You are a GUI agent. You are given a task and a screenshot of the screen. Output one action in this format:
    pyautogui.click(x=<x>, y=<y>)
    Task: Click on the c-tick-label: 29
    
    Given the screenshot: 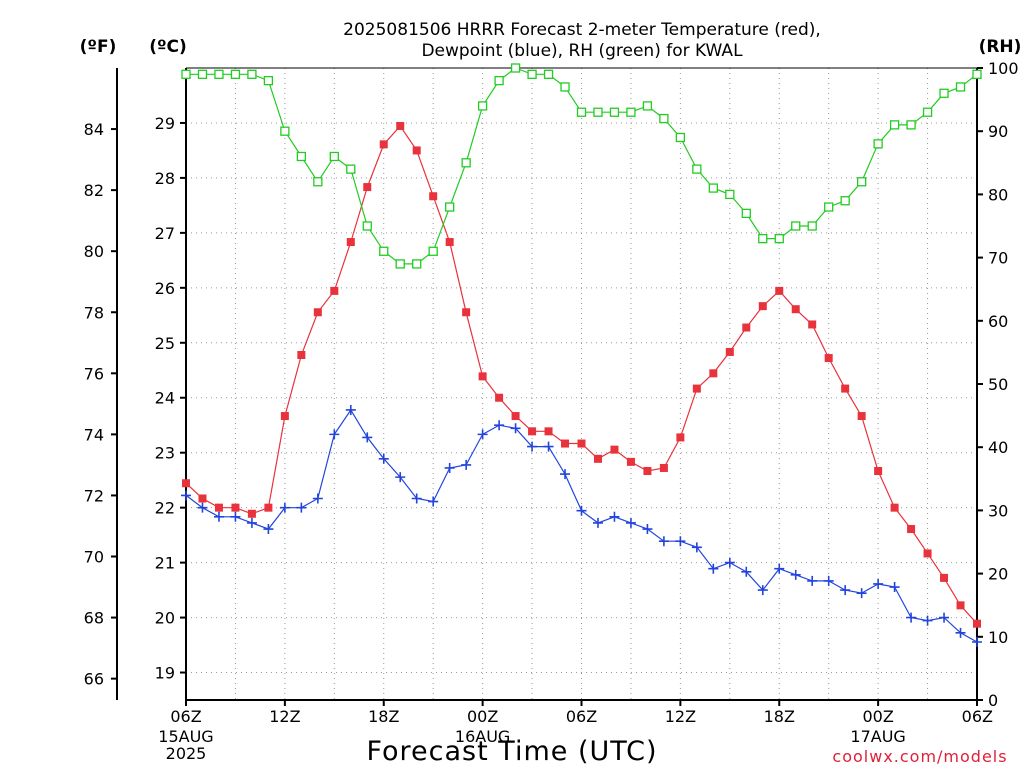 What is the action you would take?
    pyautogui.click(x=165, y=123)
    